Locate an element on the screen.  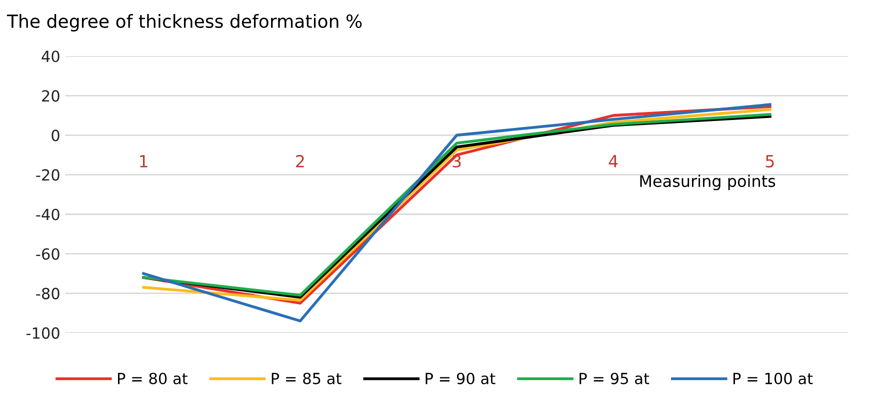
legend-label: P = 90 at is located at coordinates (461, 378).